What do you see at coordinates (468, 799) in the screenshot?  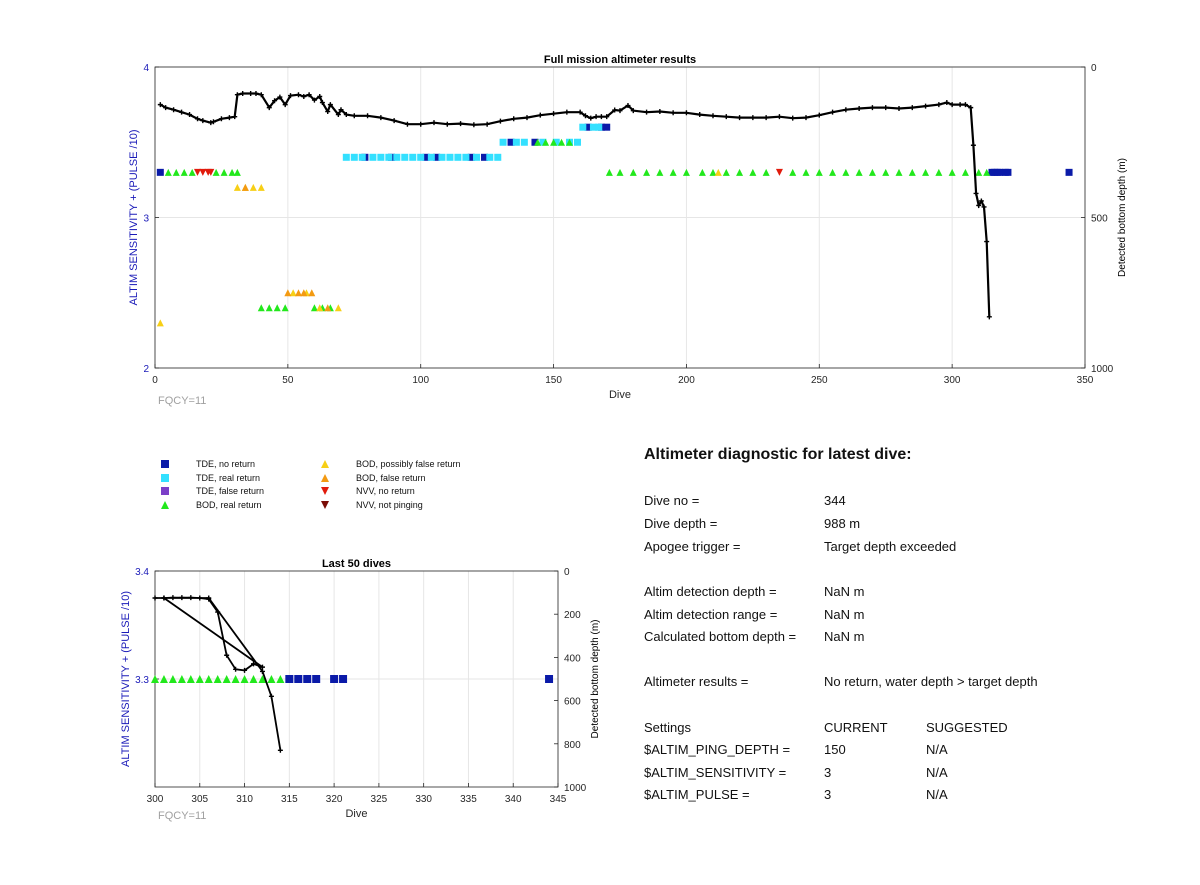 I see `x-tick-label: 335` at bounding box center [468, 799].